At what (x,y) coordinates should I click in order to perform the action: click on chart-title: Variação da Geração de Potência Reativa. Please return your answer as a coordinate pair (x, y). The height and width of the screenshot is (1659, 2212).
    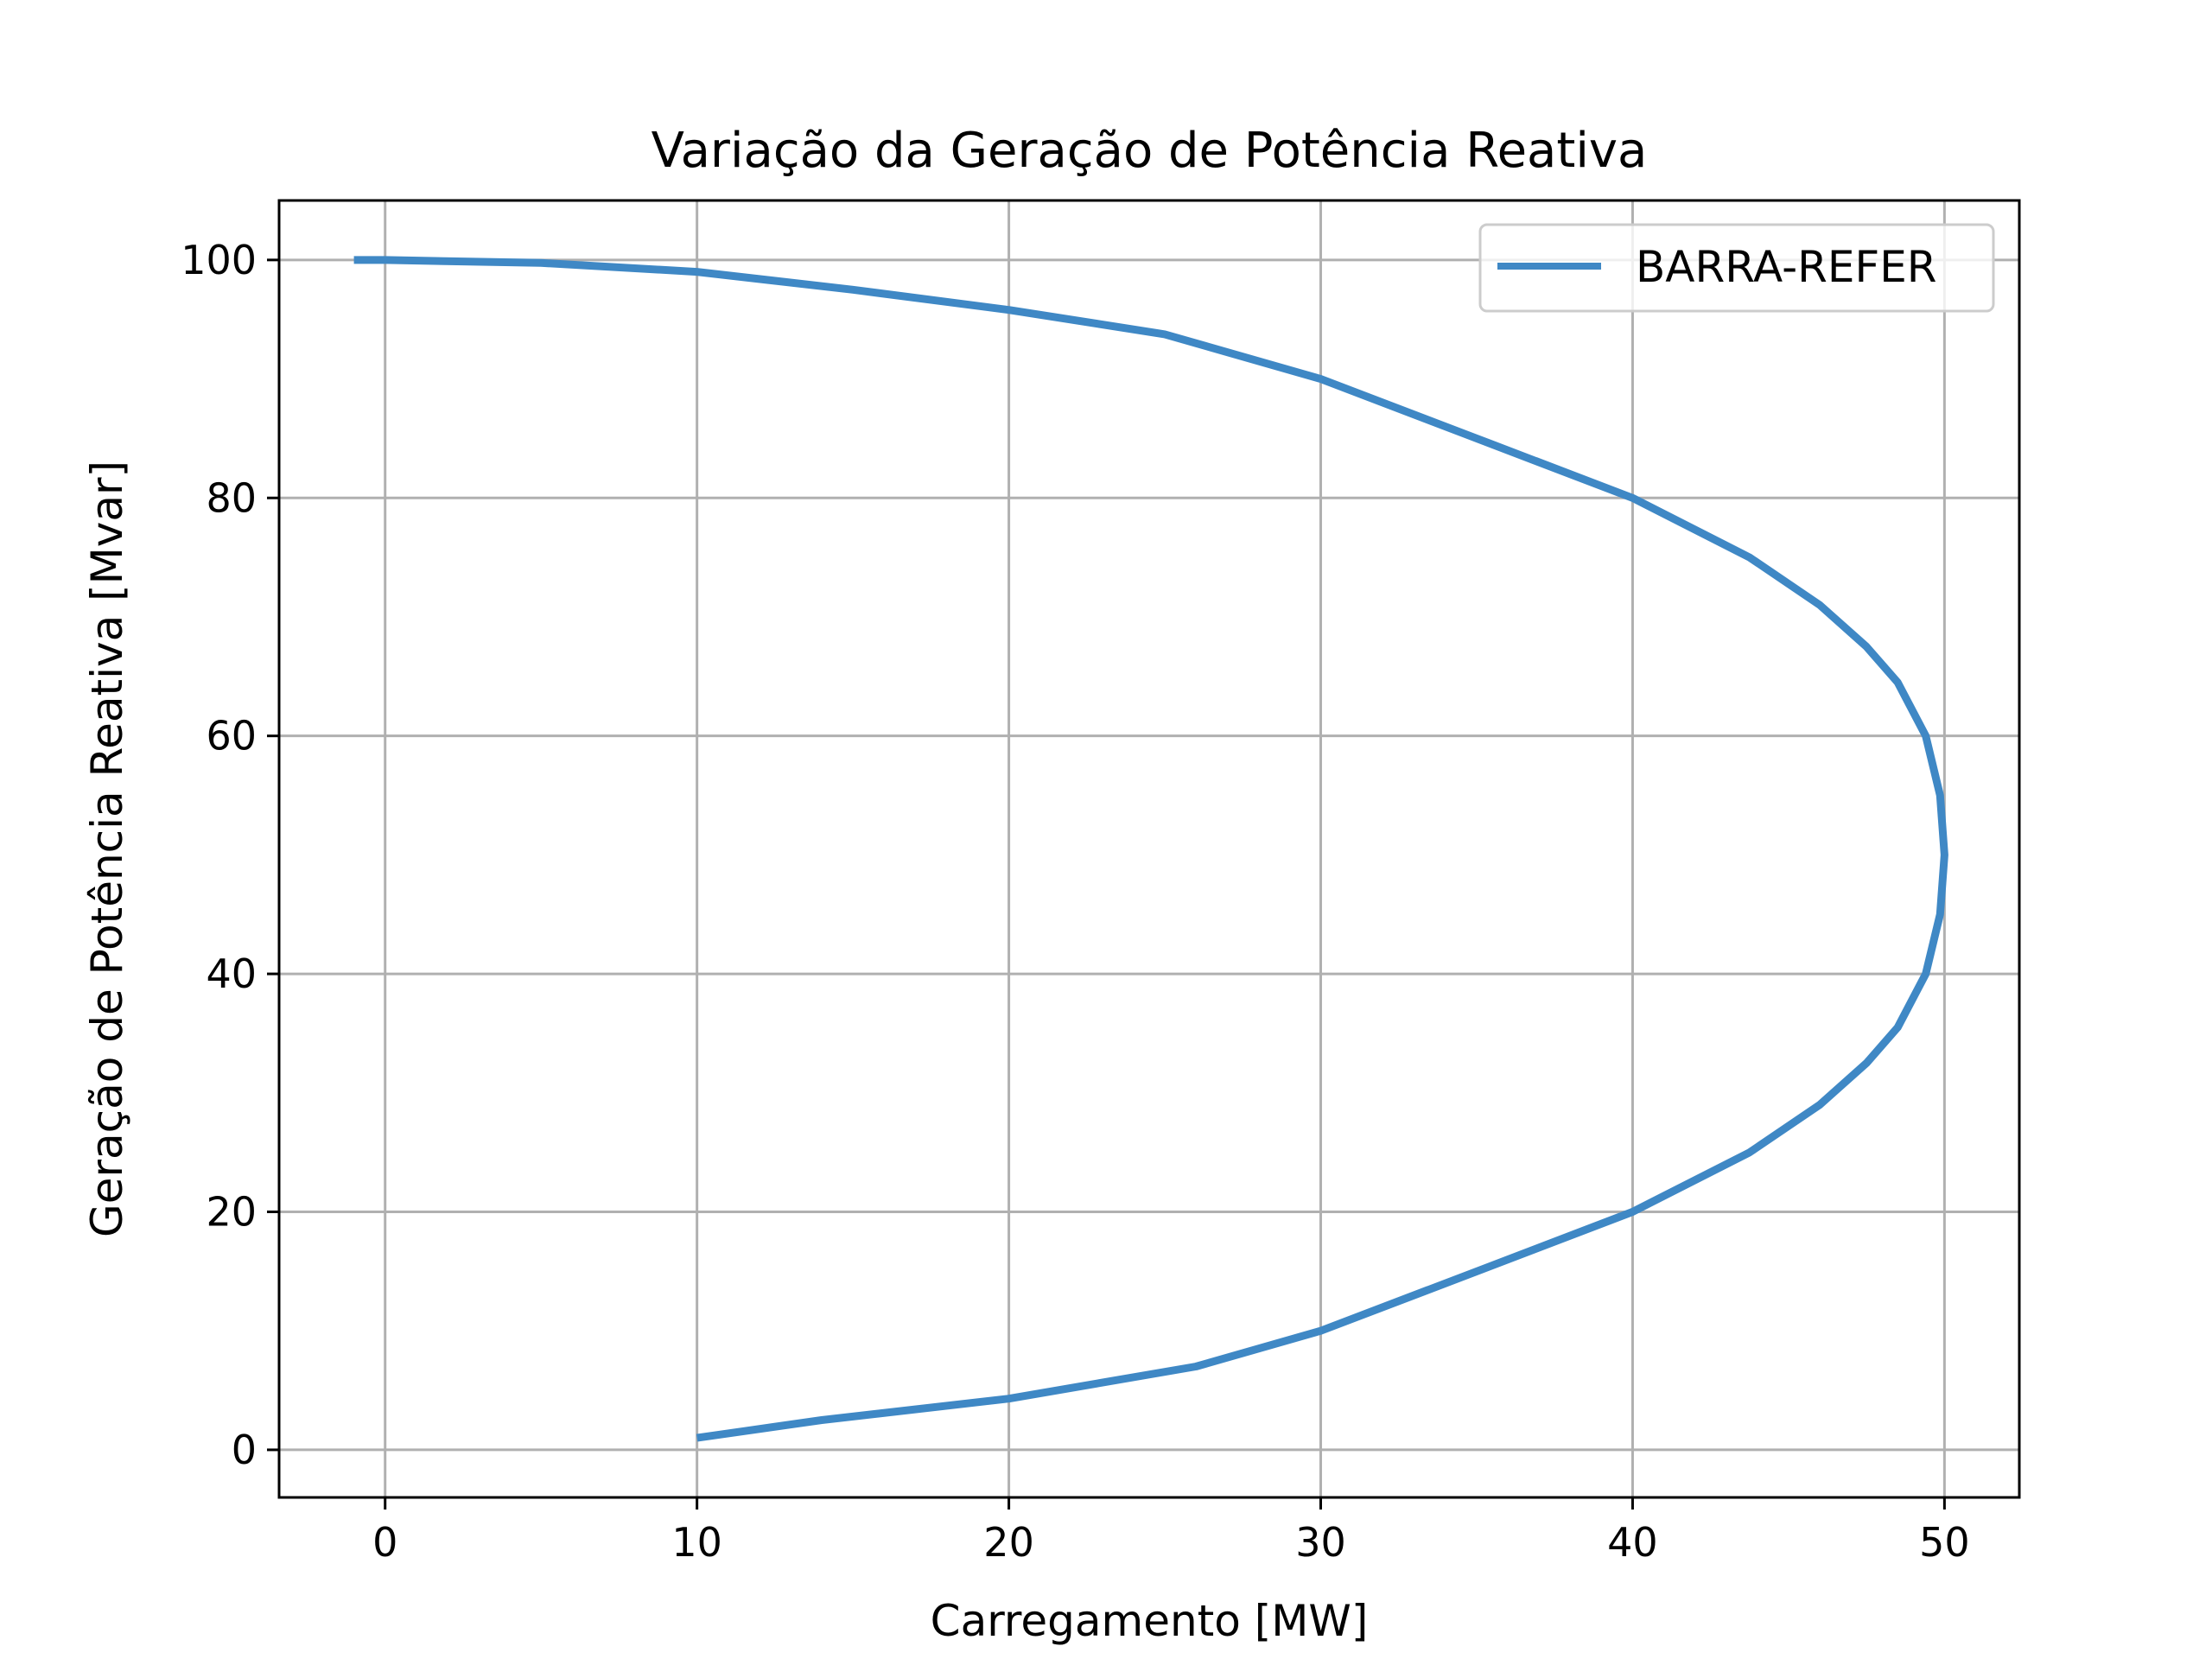
    Looking at the image, I should click on (1150, 151).